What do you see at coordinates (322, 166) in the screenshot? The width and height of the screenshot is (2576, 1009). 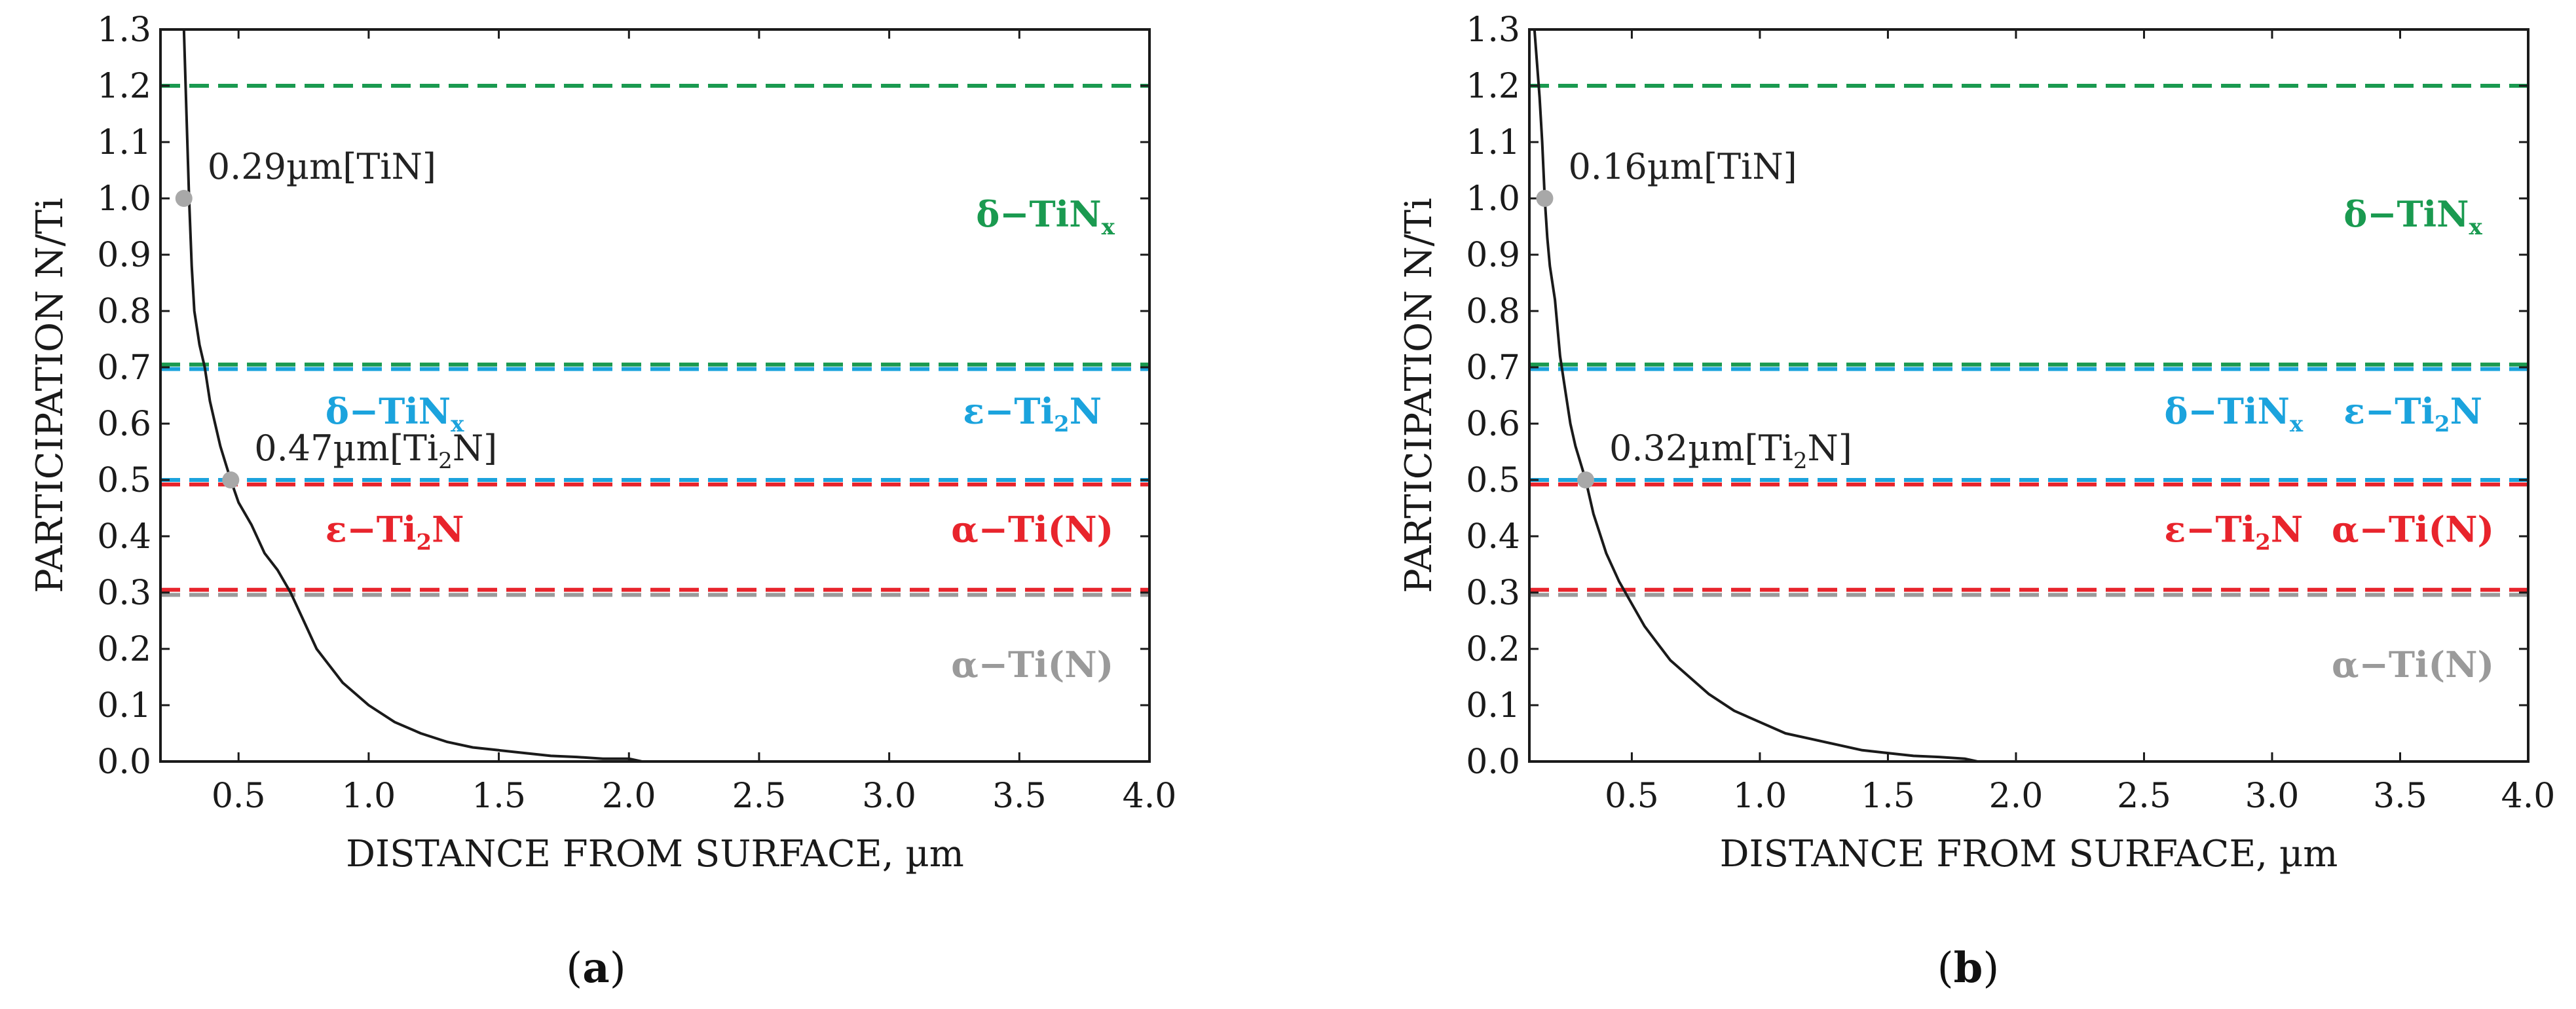 I see `threshold-annotation: 0.29µm[TiN]` at bounding box center [322, 166].